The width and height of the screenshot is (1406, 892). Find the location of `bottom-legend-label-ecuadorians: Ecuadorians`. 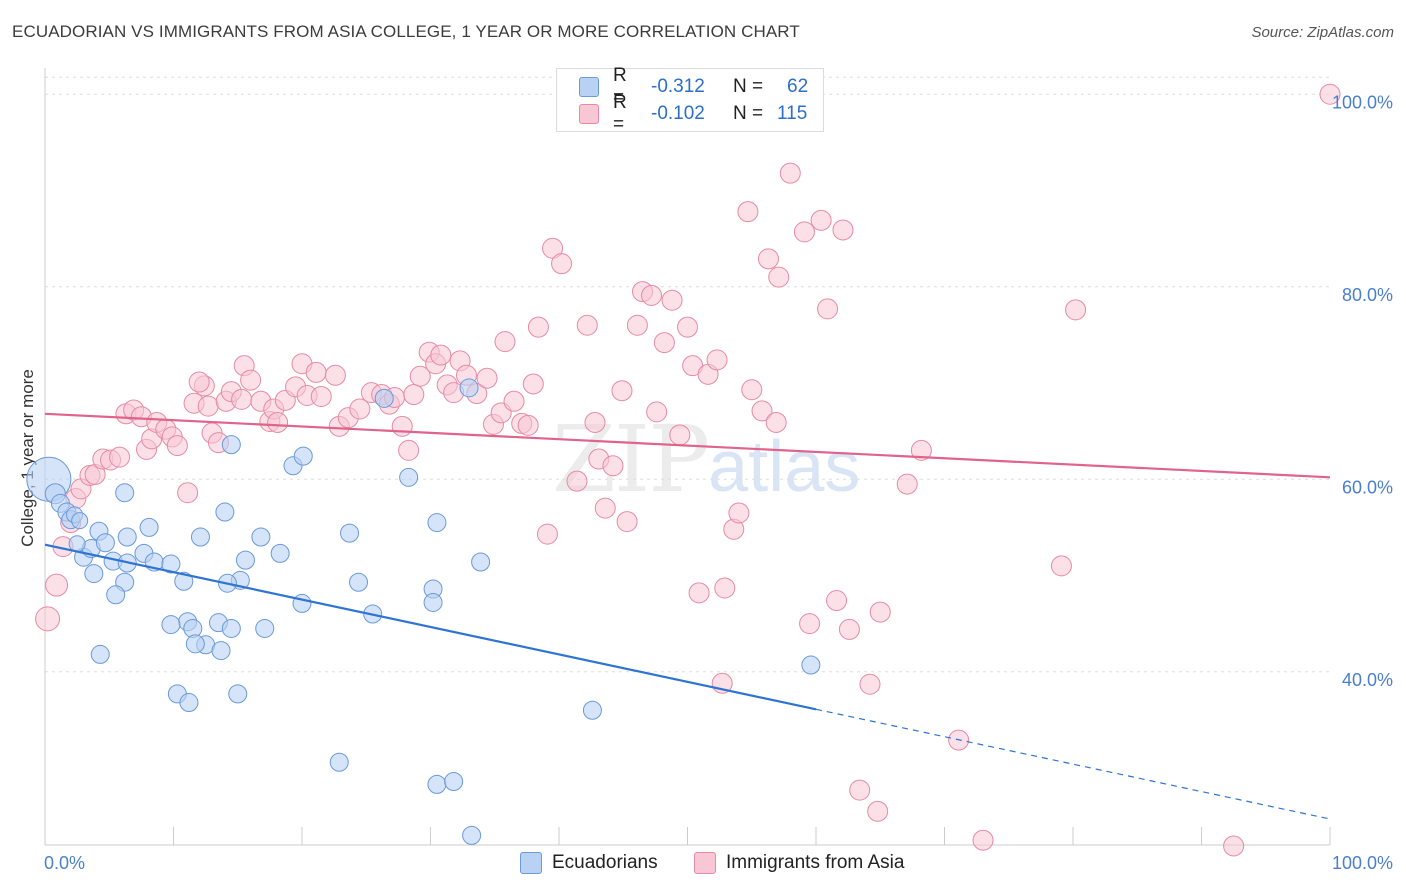

bottom-legend-label-ecuadorians: Ecuadorians is located at coordinates (605, 862).